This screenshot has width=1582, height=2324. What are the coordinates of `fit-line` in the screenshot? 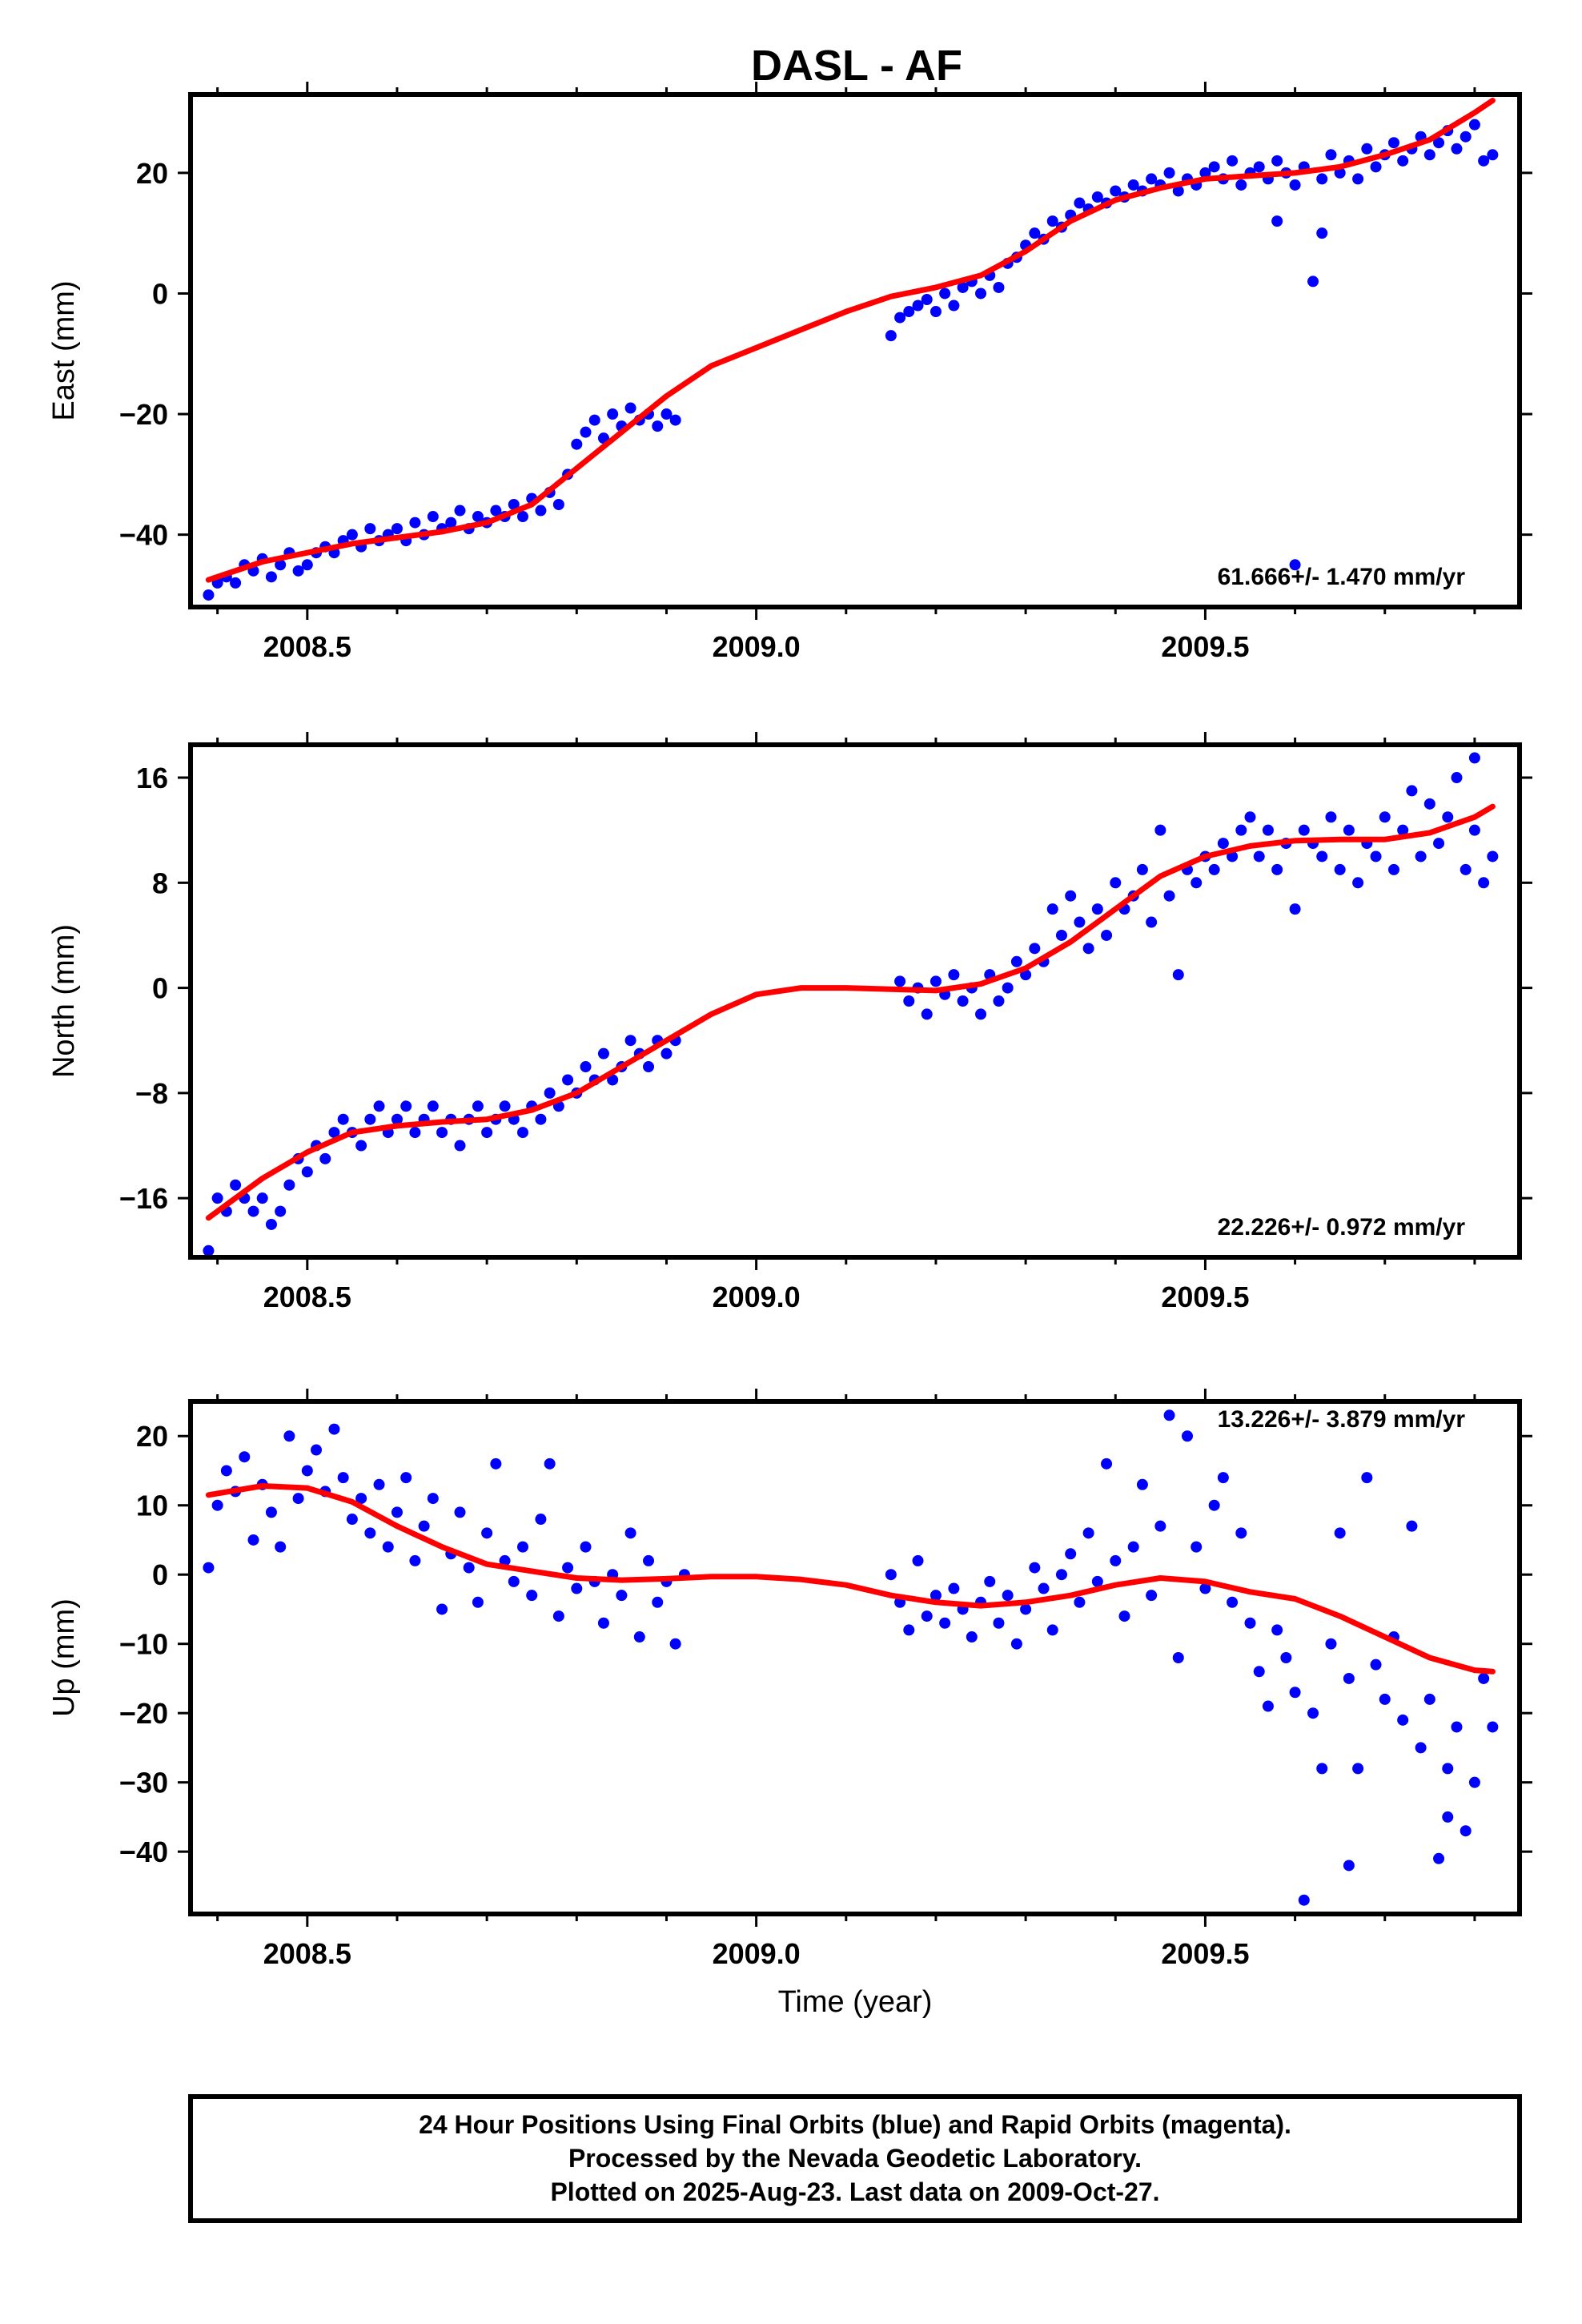 It's located at (850, 1579).